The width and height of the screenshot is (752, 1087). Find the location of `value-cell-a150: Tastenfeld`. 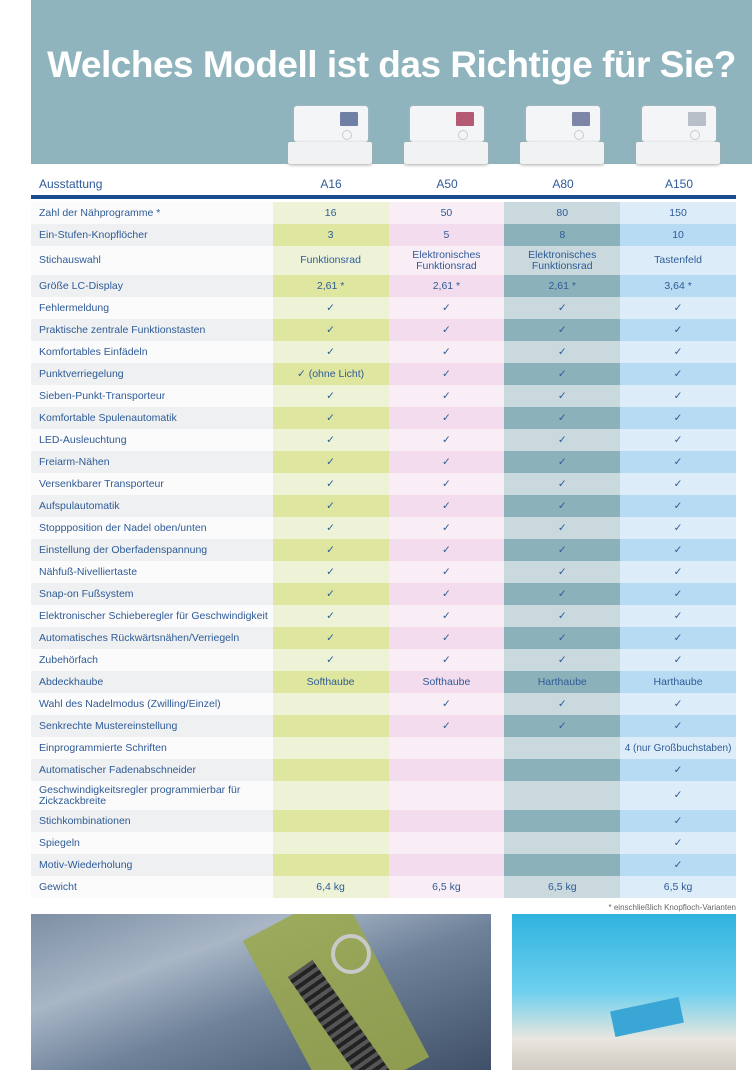

value-cell-a150: Tastenfeld is located at coordinates (678, 260).